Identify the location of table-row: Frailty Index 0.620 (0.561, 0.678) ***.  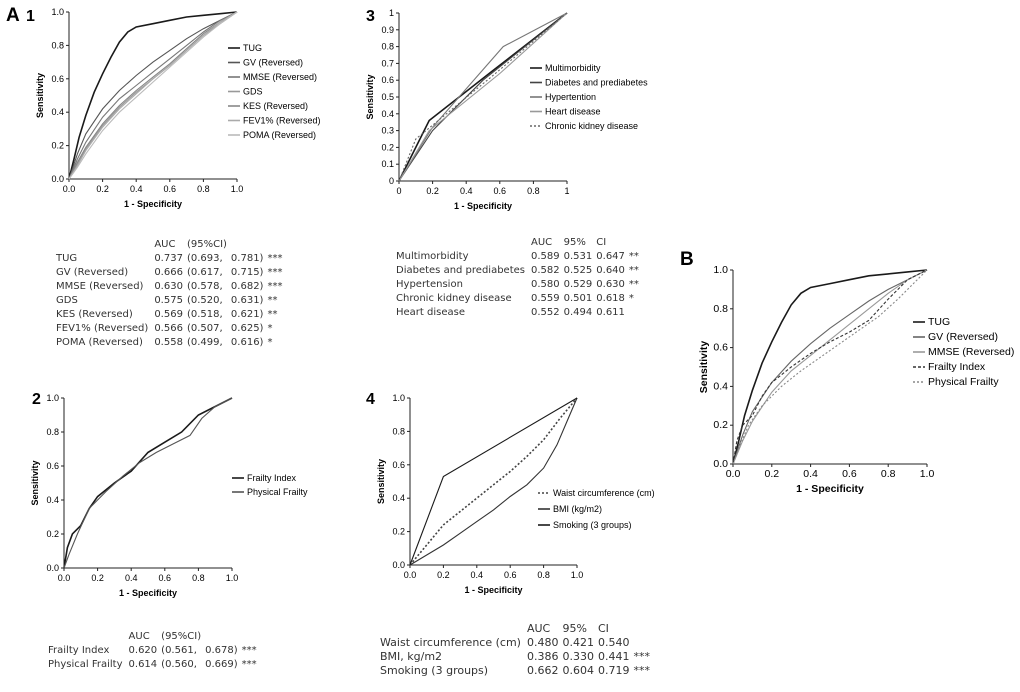
(154, 651).